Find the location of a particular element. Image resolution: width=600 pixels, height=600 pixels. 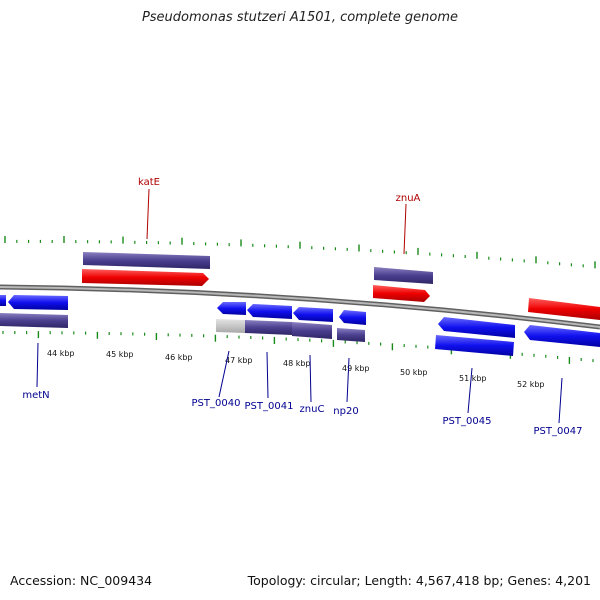

accession-text: Accession: NC_009434 is located at coordinates (81, 580).